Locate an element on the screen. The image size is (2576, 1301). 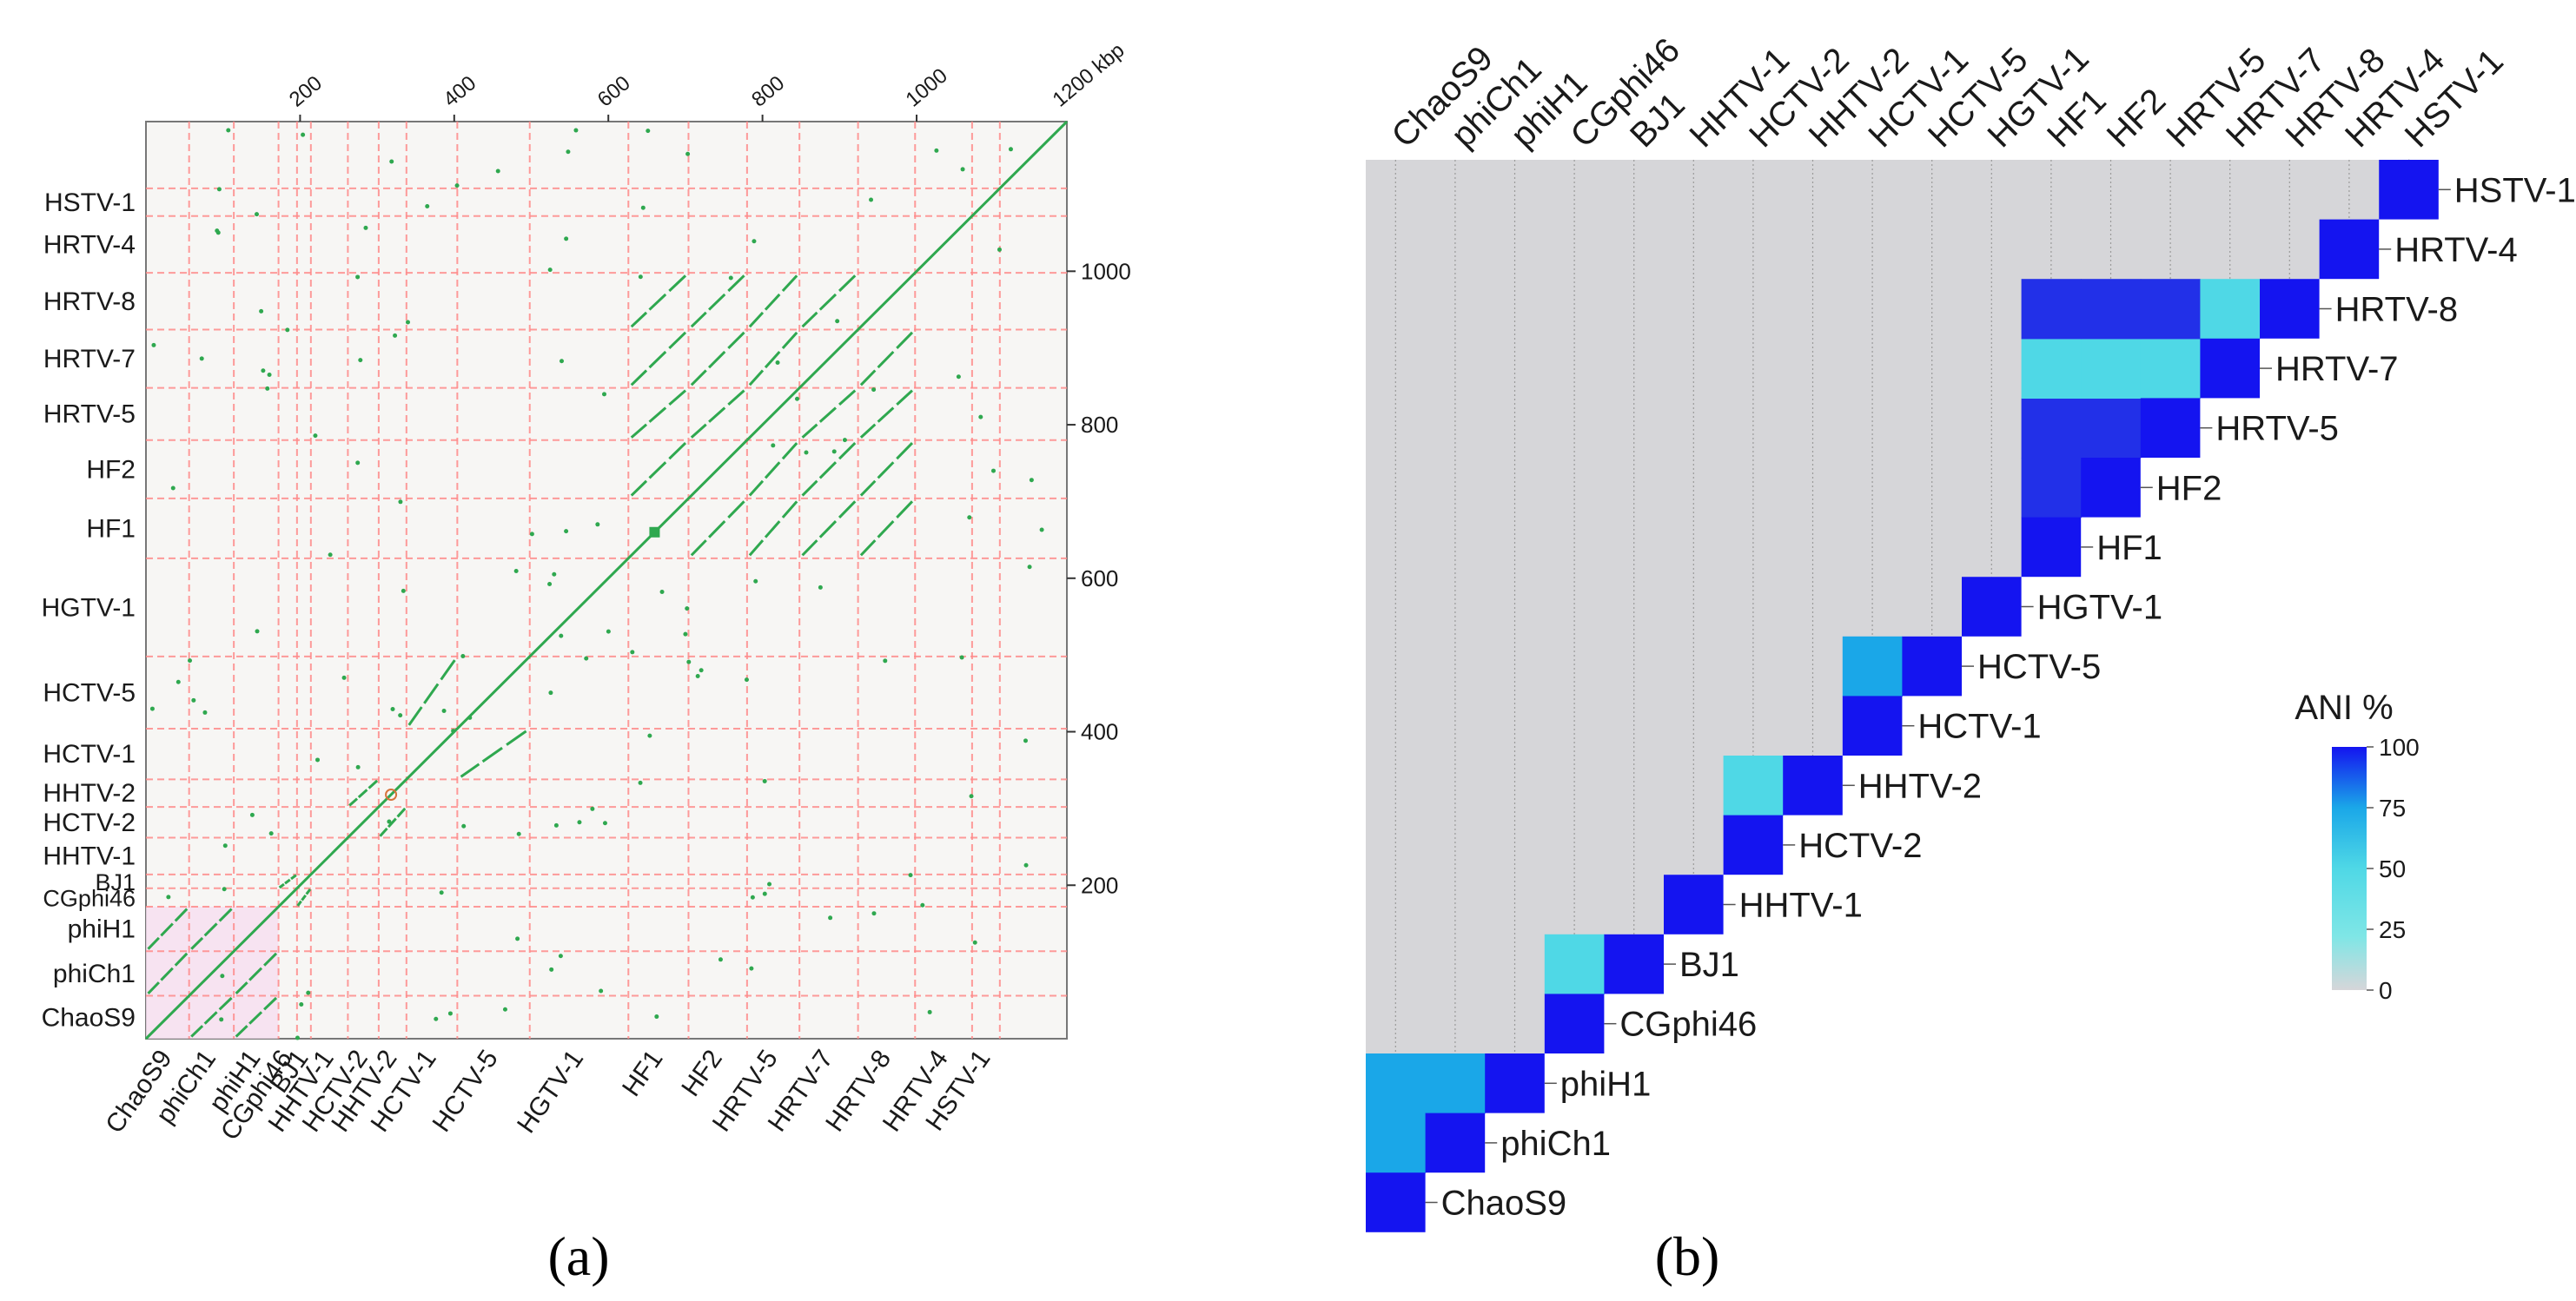
row-label: BJ1 is located at coordinates (1709, 965).